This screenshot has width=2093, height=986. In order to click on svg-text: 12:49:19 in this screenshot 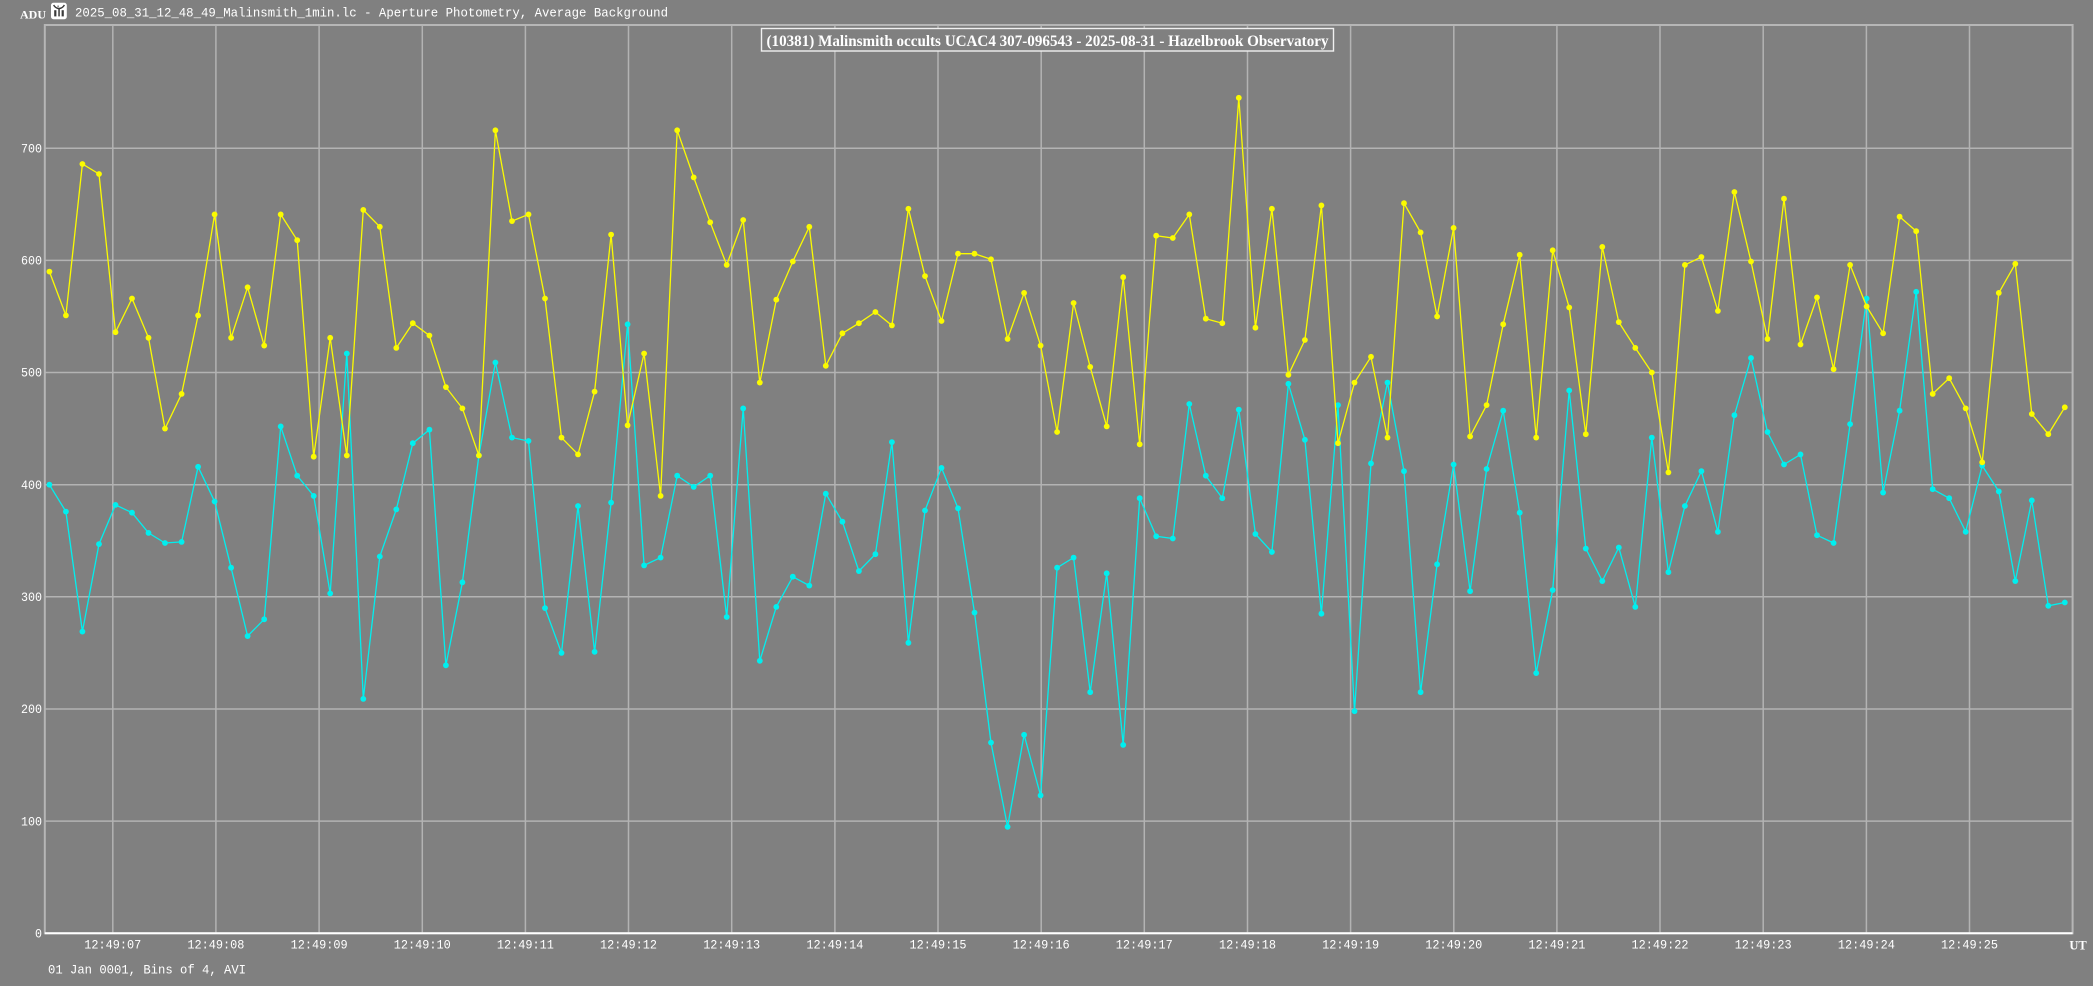, I will do `click(1350, 945)`.